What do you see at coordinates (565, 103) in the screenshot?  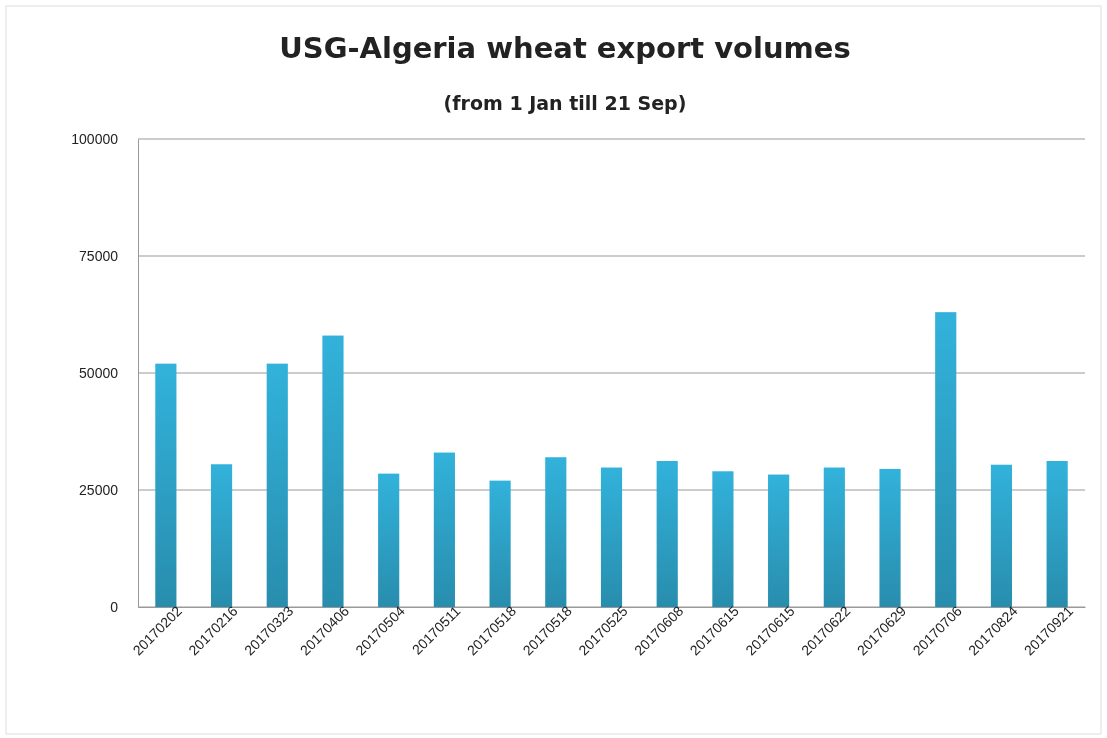 I see `chart-subtitle: (from 1 Jan till 21 Sep)` at bounding box center [565, 103].